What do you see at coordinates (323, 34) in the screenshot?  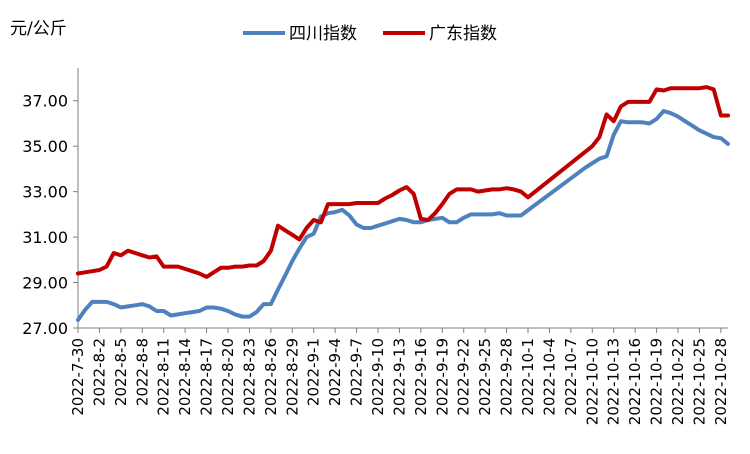 I see `legend-label-1: 四川指数` at bounding box center [323, 34].